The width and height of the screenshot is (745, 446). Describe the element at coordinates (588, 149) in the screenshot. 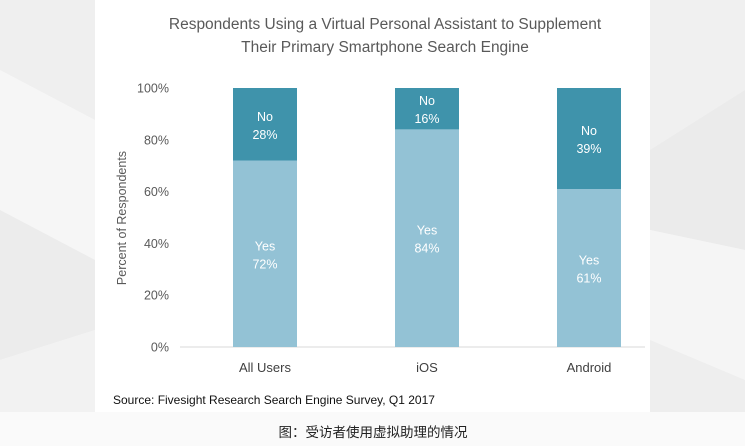

I see `bar-value-label-android-no: 39%` at that location.